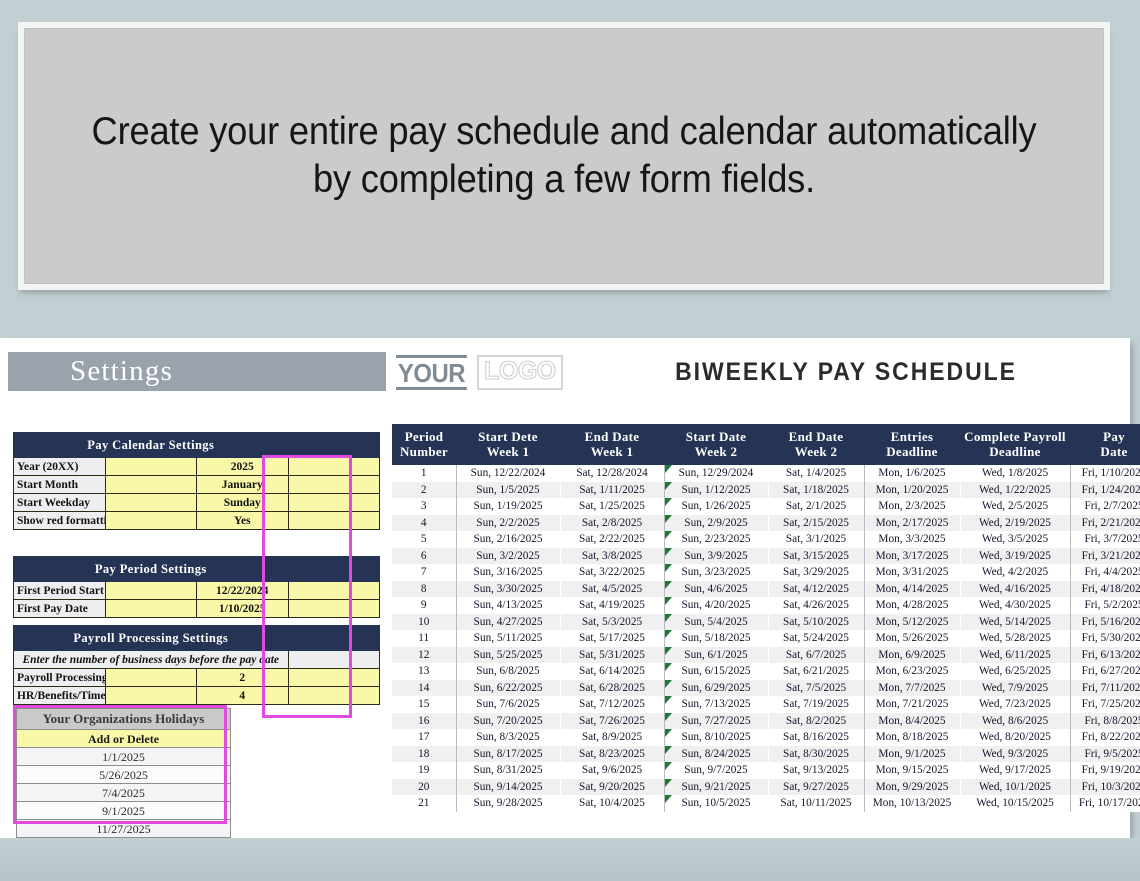  I want to click on cell-pay-date: Fri, 5/16/2025, so click(1104, 621).